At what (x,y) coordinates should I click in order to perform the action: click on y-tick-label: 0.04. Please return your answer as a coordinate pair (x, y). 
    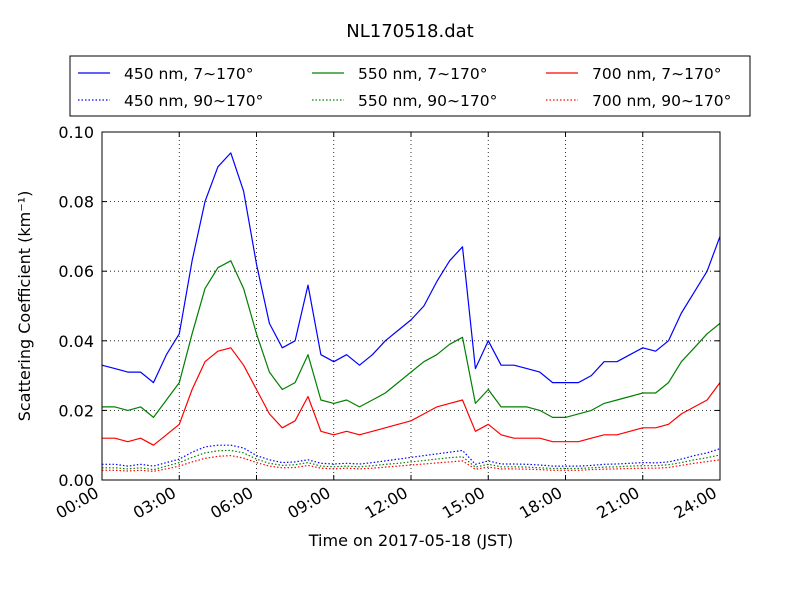
    Looking at the image, I should click on (76, 341).